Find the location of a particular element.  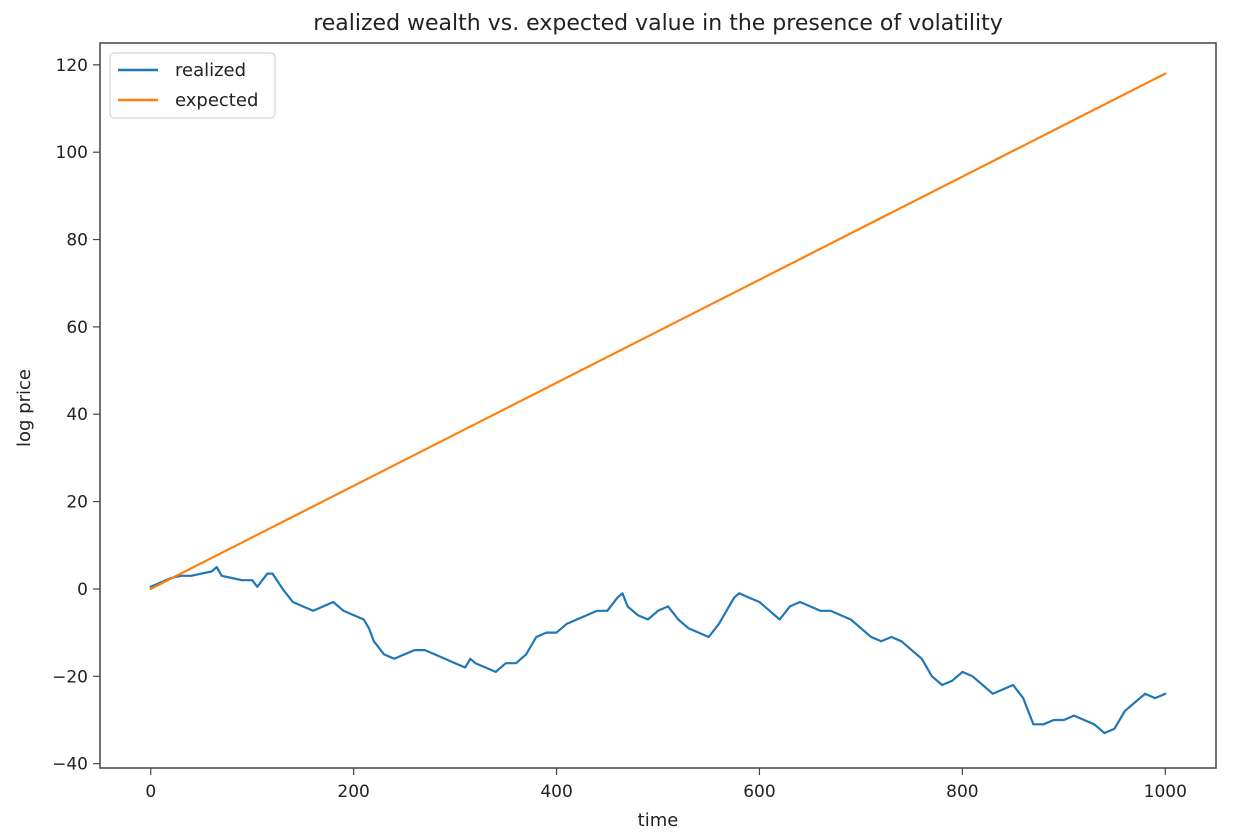

y-tick-label: 20 is located at coordinates (77, 503).